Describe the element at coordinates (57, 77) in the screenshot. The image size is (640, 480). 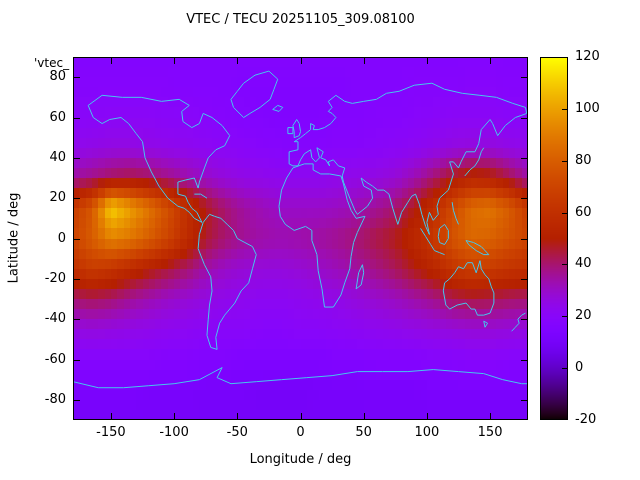
I see `y-tick-label: 80` at that location.